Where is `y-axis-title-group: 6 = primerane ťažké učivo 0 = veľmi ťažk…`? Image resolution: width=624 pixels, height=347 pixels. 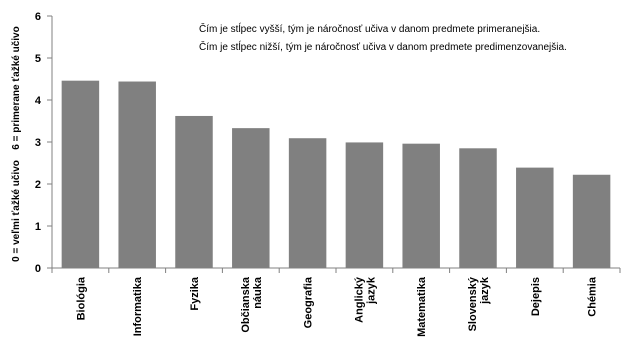
y-axis-title-group: 6 = primerane ťažké učivo 0 = veľmi ťažk… is located at coordinates (16, 144).